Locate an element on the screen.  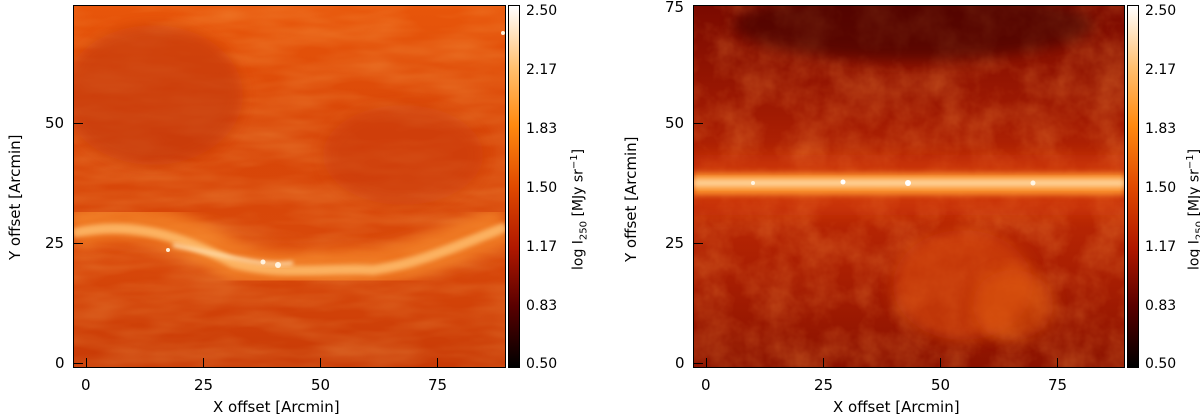
right-colorbar-title: log I250 [MJy sr−1] is located at coordinates (1192, 209).